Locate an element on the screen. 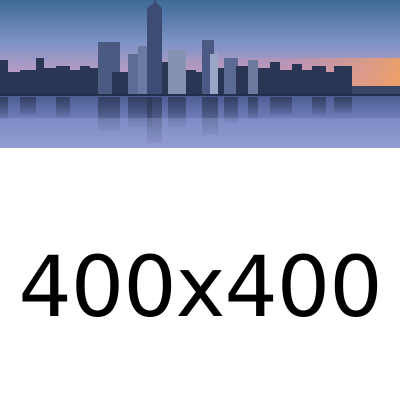  skyline-reflection is located at coordinates (176, 120).